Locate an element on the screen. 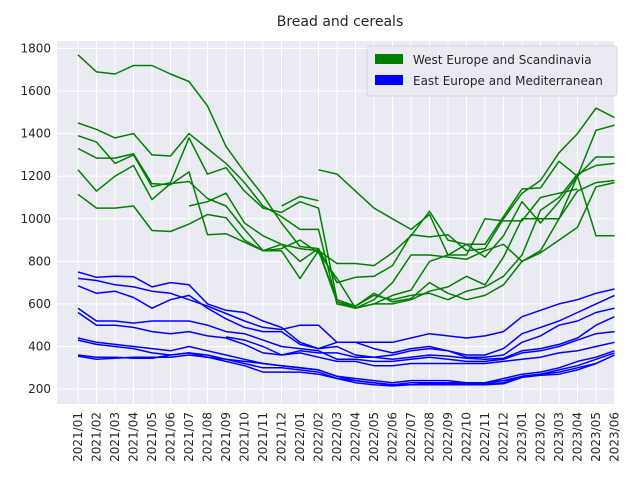 The image size is (640, 480). x-tick-label: 2022/02 is located at coordinates (319, 437).